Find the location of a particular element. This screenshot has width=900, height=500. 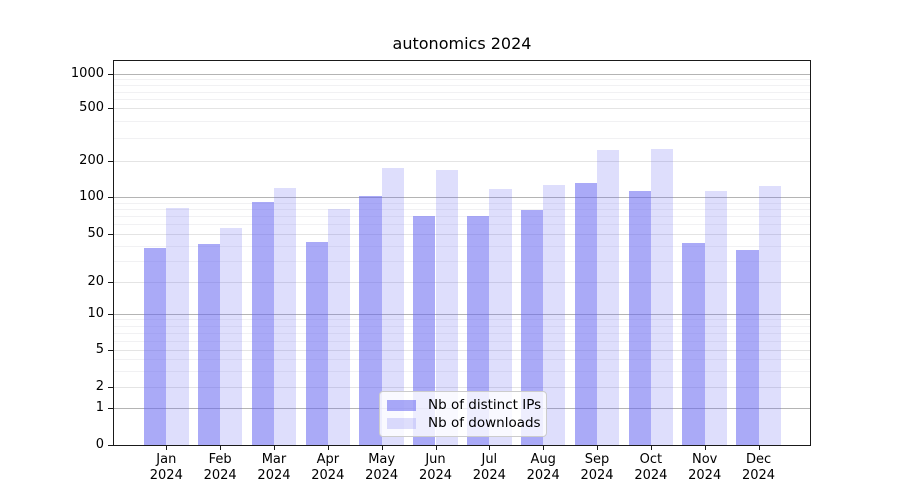

bar-nb-of-downloads-nov-2024 is located at coordinates (715, 318).